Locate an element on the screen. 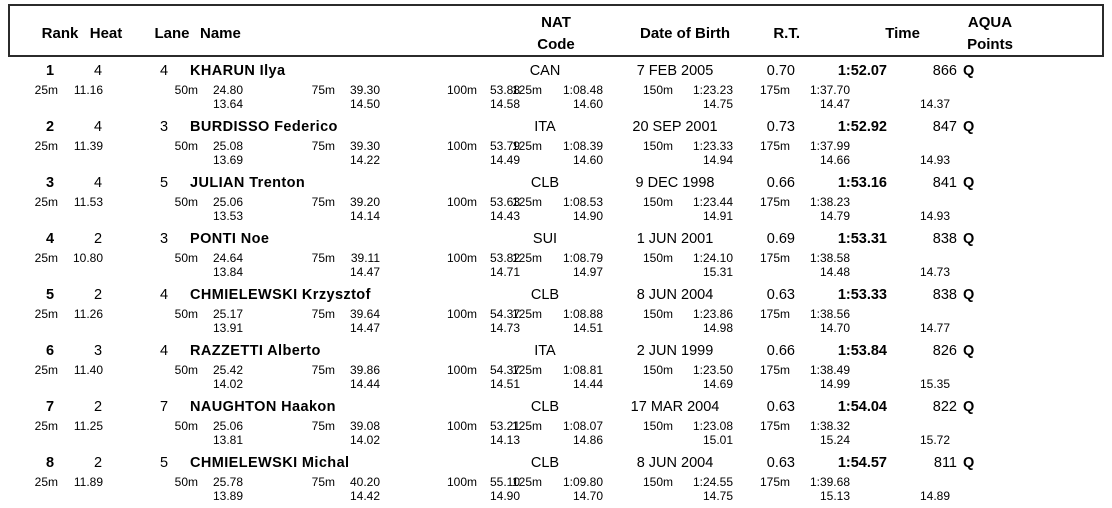 The image size is (1112, 508). split-value-50m: 25.08 is located at coordinates (227, 146).